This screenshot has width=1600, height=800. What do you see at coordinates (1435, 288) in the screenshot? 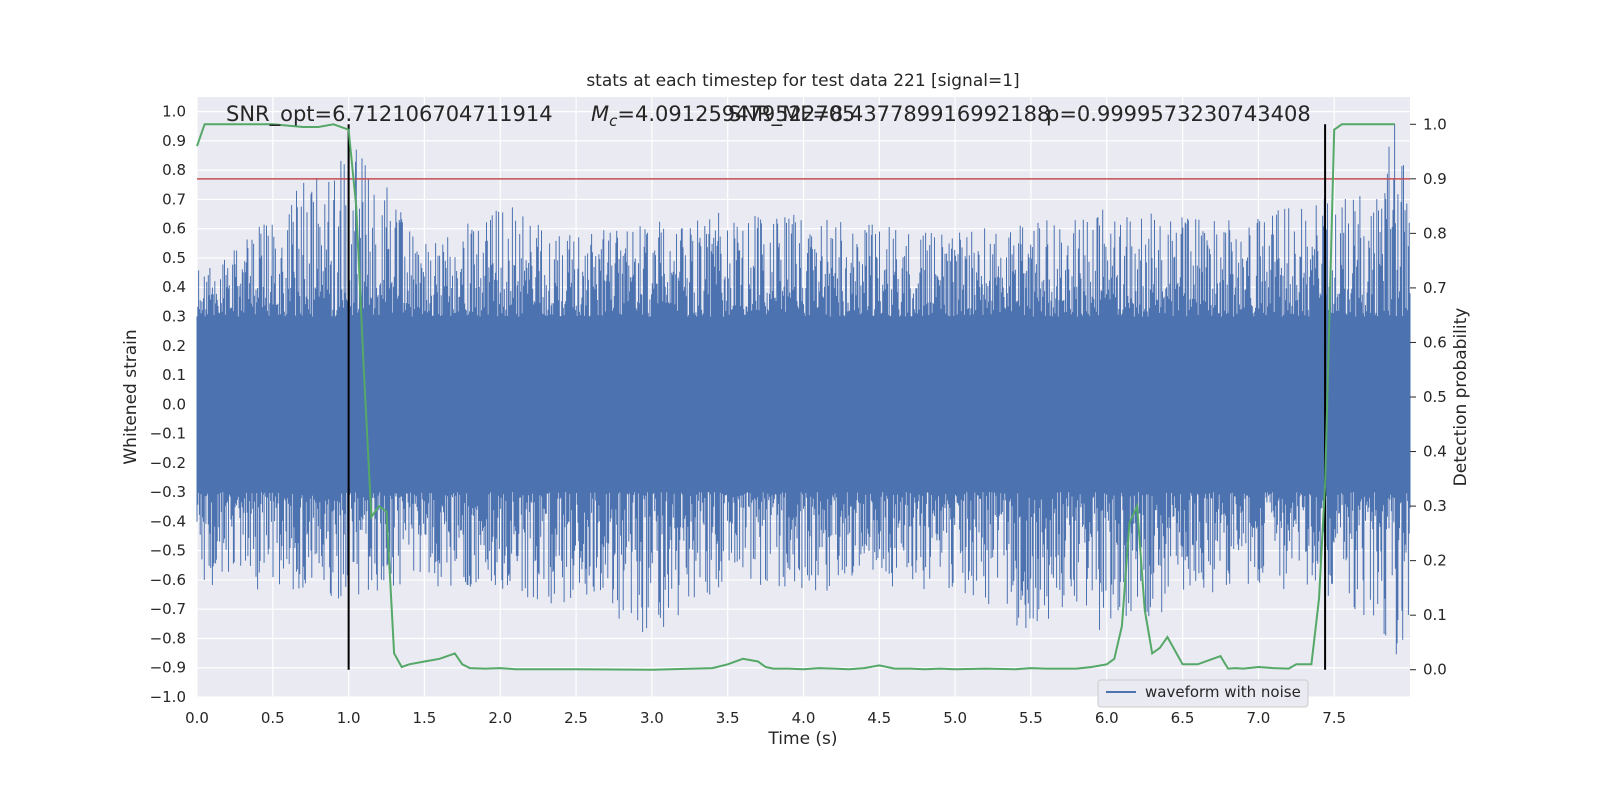
I see `y2-tick-label-7: 0.7` at bounding box center [1435, 288].